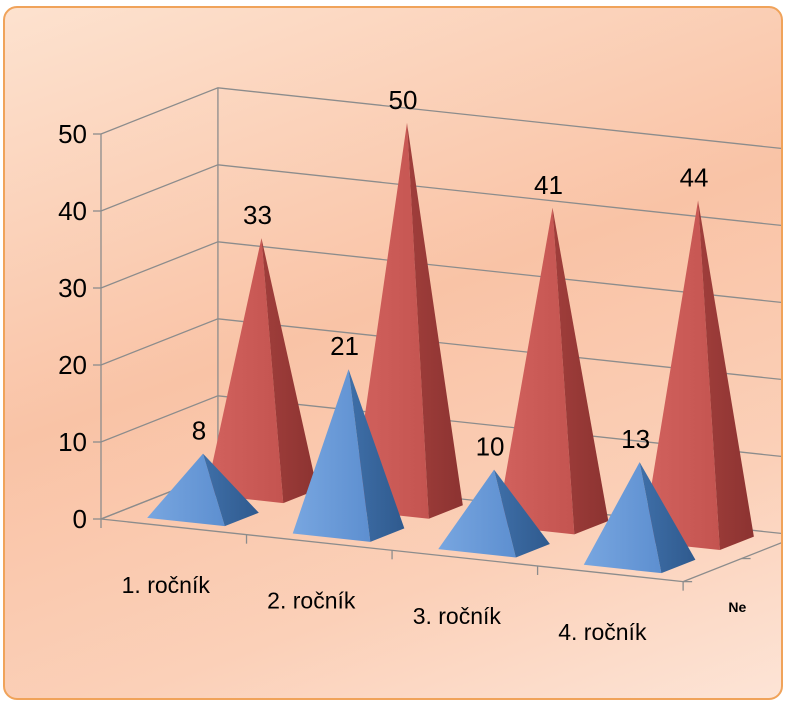 This screenshot has height=704, width=788. Describe the element at coordinates (72, 365) in the screenshot. I see `y-tick-label: 20` at that location.